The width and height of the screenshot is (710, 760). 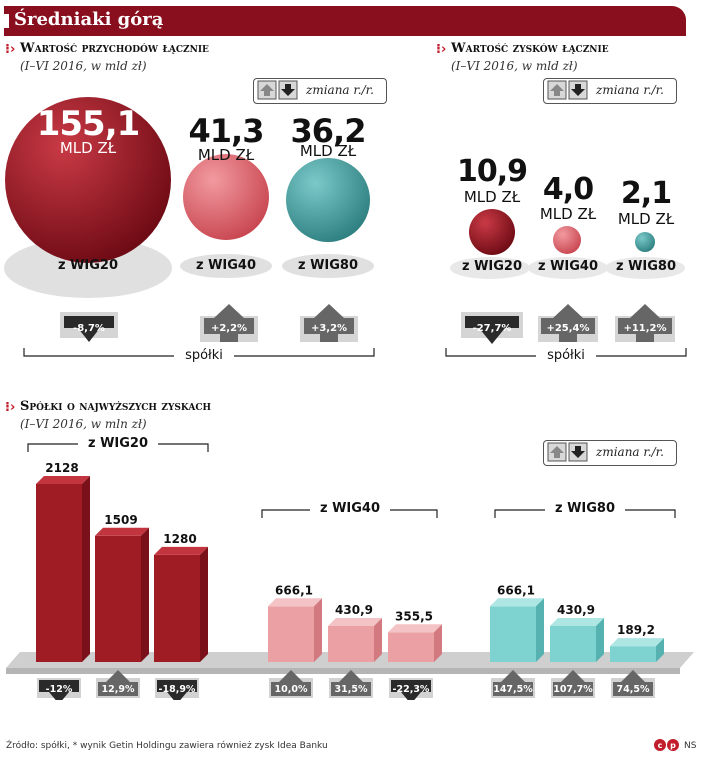 What do you see at coordinates (118, 689) in the screenshot?
I see `change-label: 12,9%` at bounding box center [118, 689].